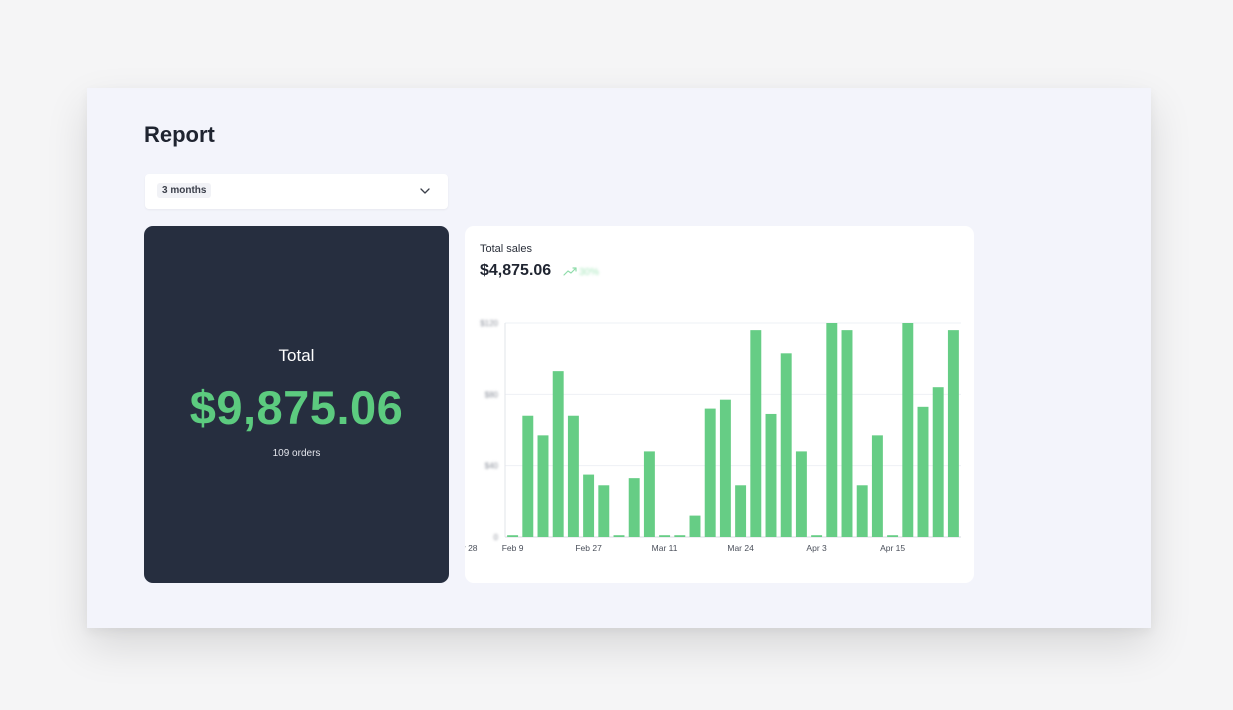  Describe the element at coordinates (496, 537) in the screenshot. I see `y-tick-label: 0` at that location.